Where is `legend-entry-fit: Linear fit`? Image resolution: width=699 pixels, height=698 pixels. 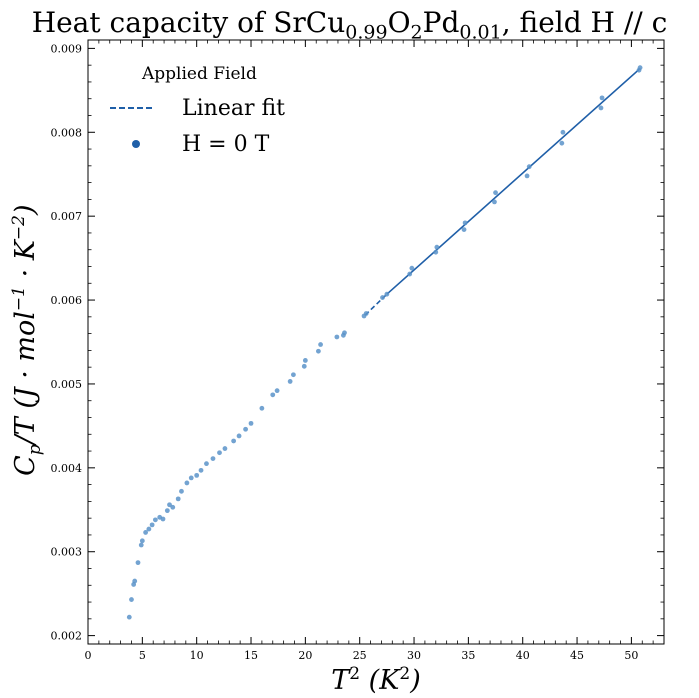 legend-entry-fit: Linear fit is located at coordinates (194, 108).